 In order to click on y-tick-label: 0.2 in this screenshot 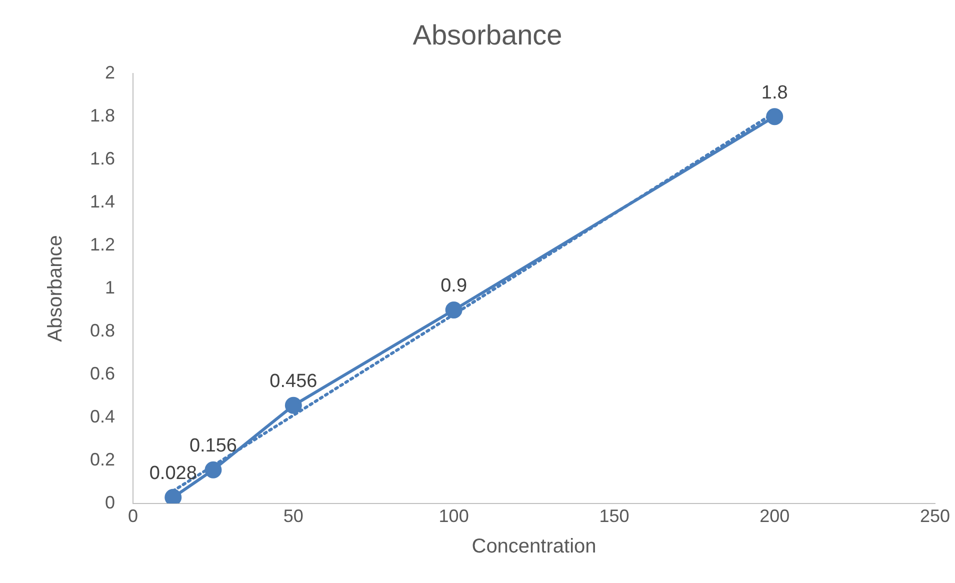, I will do `click(103, 459)`.